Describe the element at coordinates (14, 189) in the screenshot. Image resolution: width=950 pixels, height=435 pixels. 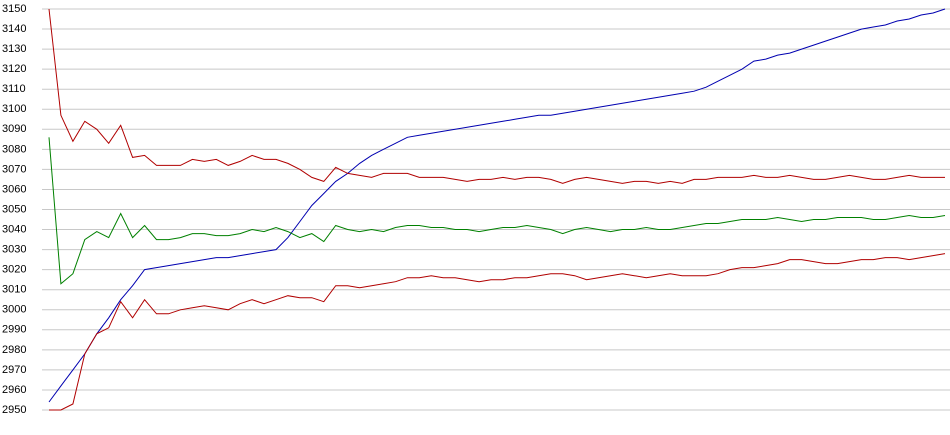
I see `y-tick-label: 3060` at that location.